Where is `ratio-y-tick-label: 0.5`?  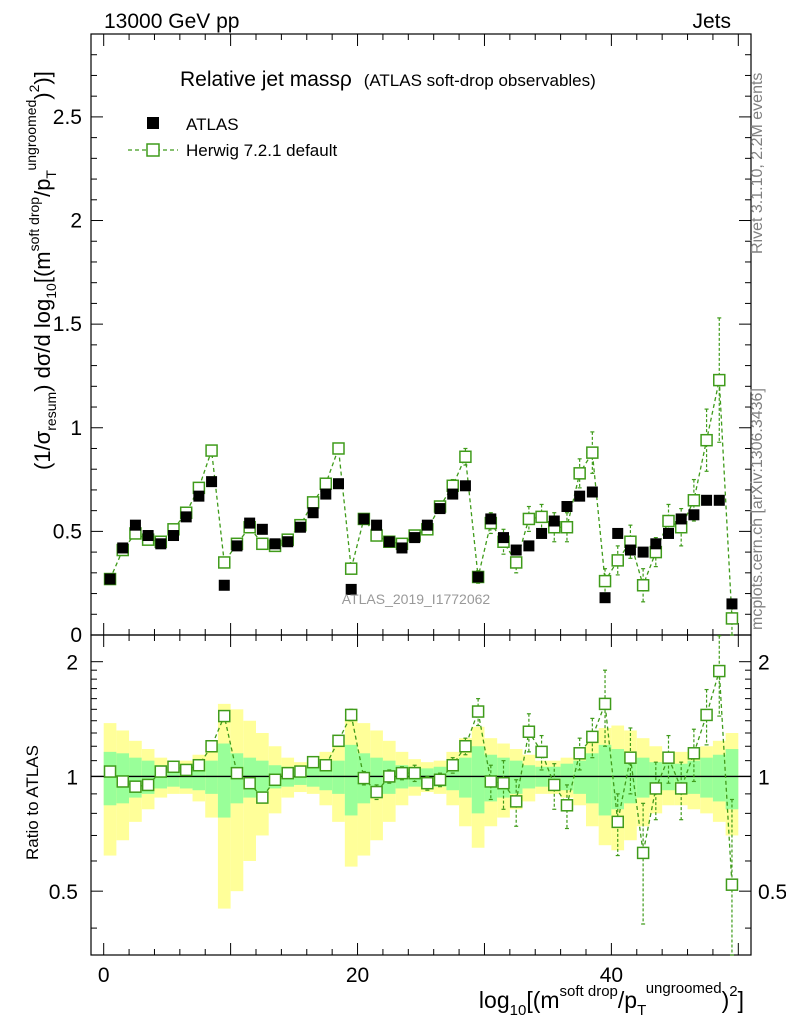 ratio-y-tick-label: 0.5 is located at coordinates (63, 892).